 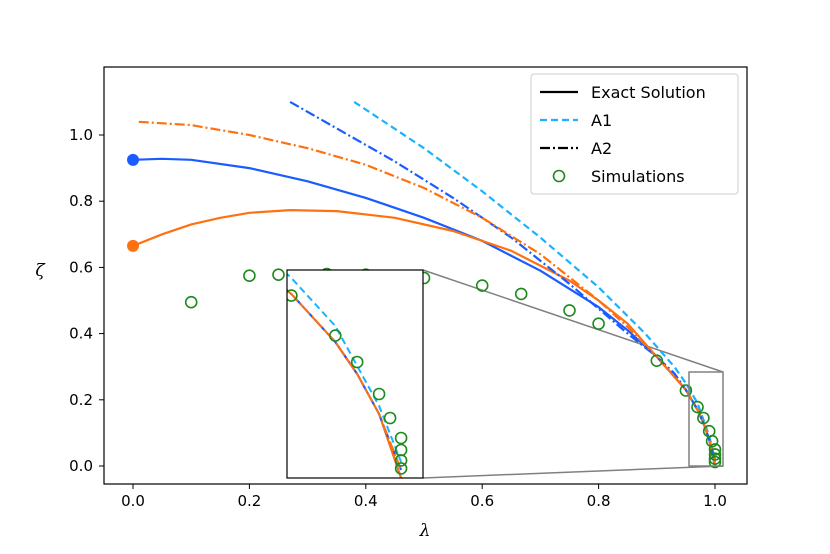 What do you see at coordinates (81, 466) in the screenshot?
I see `y-tick-label: 0.0` at bounding box center [81, 466].